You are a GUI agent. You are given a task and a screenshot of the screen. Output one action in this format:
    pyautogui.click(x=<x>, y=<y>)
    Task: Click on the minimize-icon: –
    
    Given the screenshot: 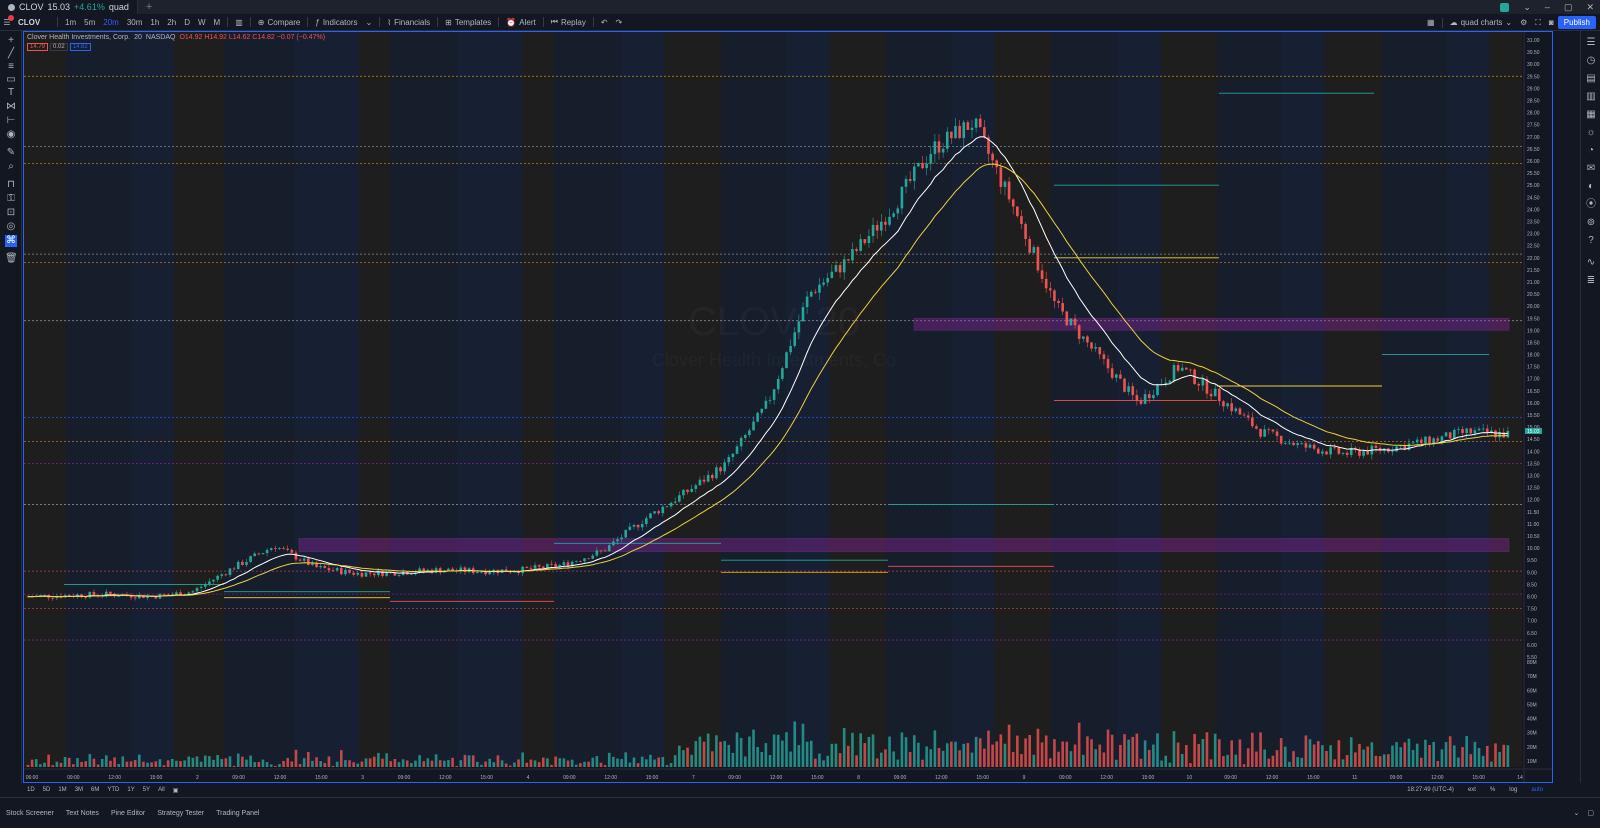 What is the action you would take?
    pyautogui.click(x=1547, y=7)
    